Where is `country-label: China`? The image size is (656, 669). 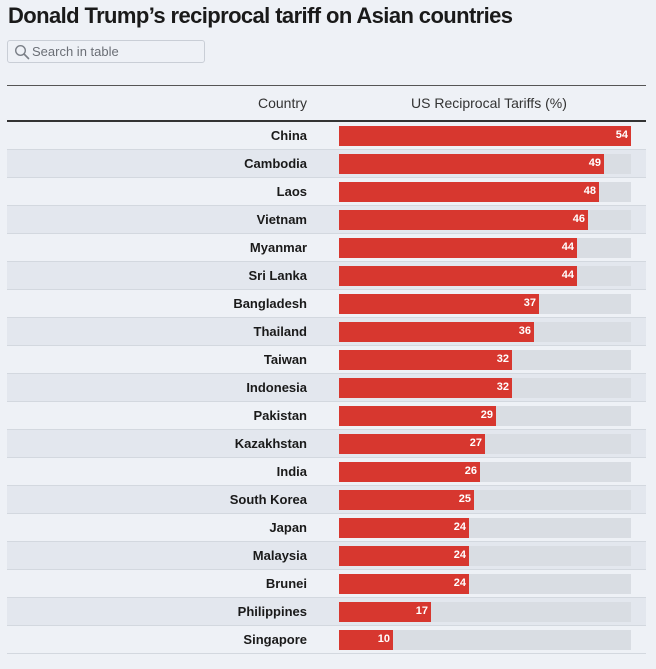
country-label: China is located at coordinates (288, 135).